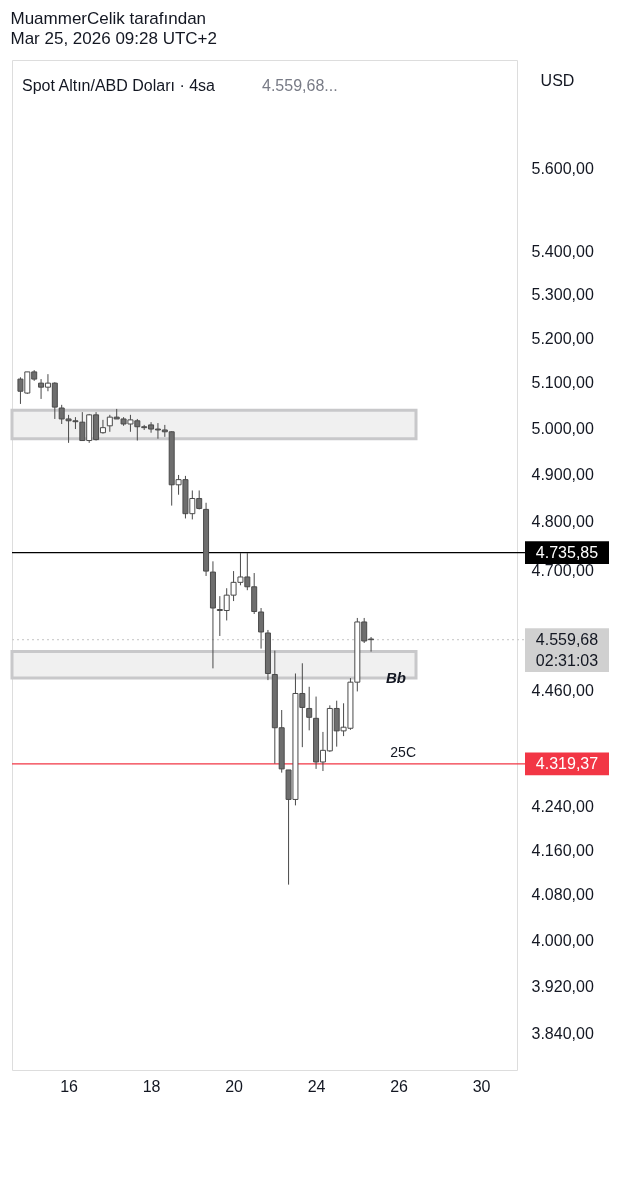 The width and height of the screenshot is (642, 1200). I want to click on candlestick, so click(309, 708).